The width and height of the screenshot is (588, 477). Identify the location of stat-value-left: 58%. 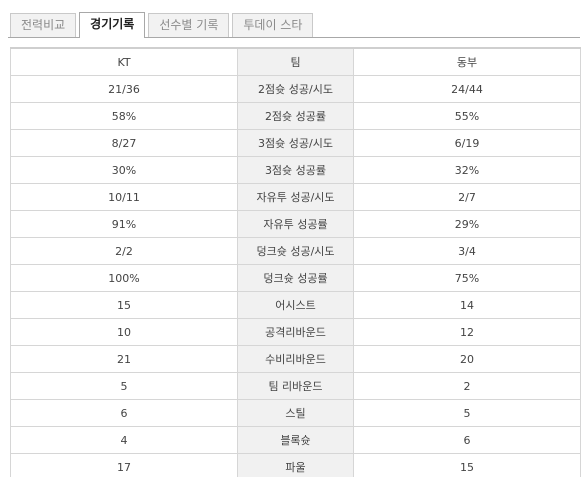
(124, 116).